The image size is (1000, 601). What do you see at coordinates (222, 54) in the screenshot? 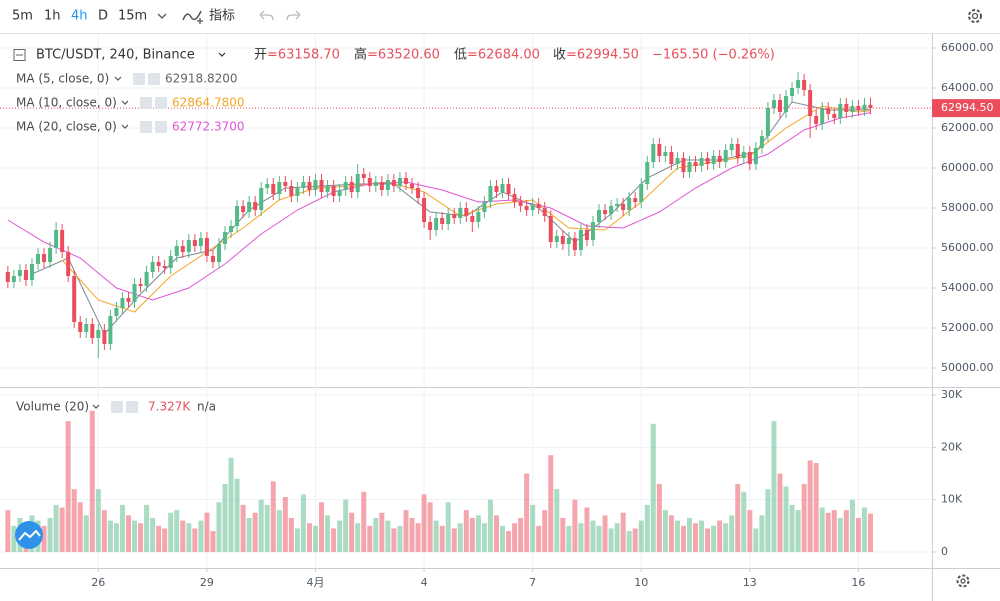
I see `symbol-dropdown` at bounding box center [222, 54].